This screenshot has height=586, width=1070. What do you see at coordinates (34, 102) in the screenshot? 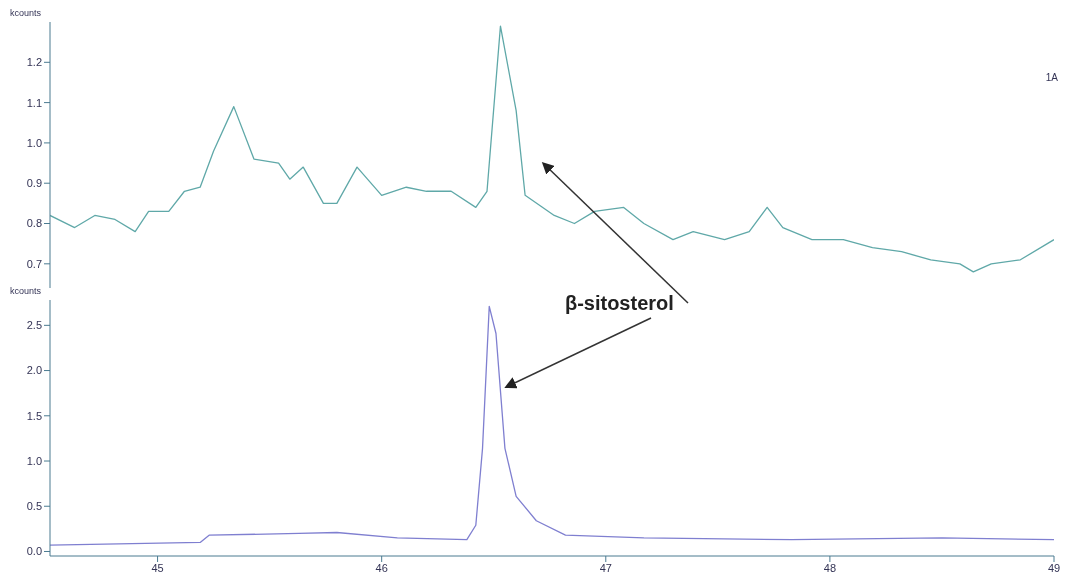
I see `y-tick-label: 1.1` at bounding box center [34, 102].